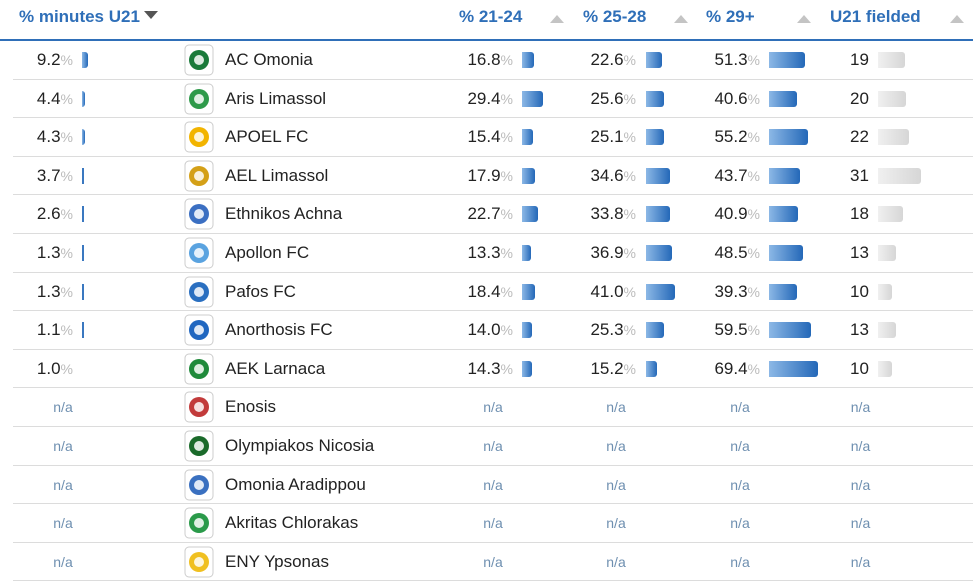 The width and height of the screenshot is (973, 587). I want to click on minutes-u21-number: 3.7, so click(48, 175).